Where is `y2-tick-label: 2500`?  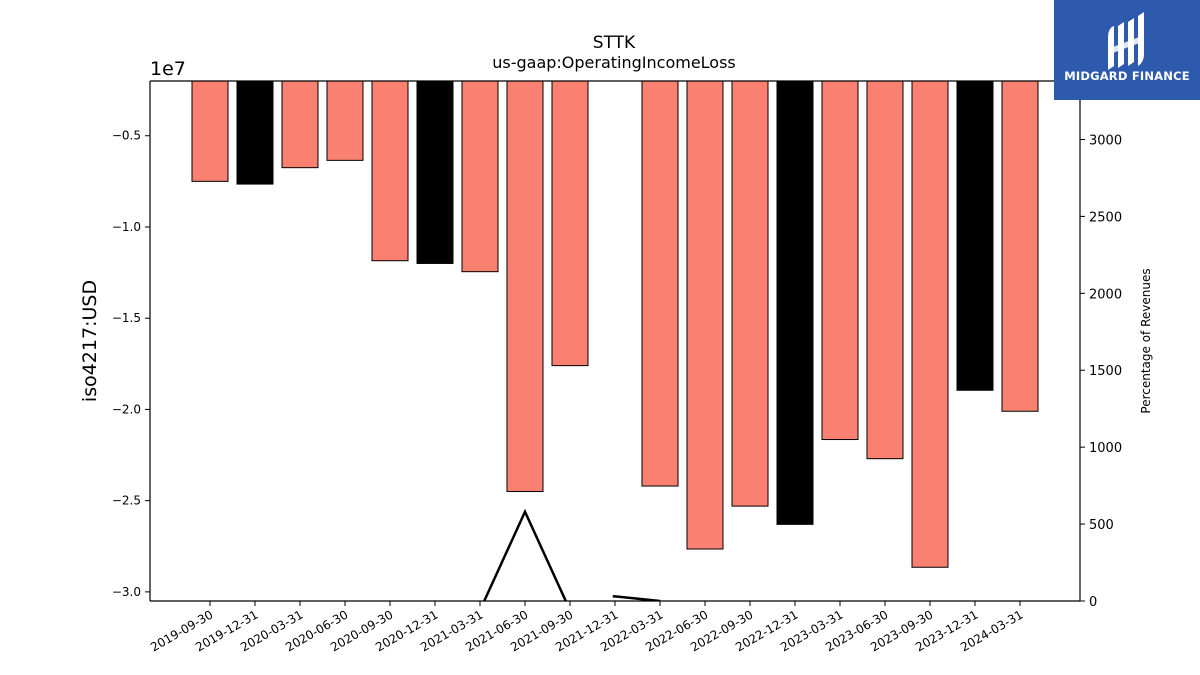
y2-tick-label: 2500 is located at coordinates (1105, 217).